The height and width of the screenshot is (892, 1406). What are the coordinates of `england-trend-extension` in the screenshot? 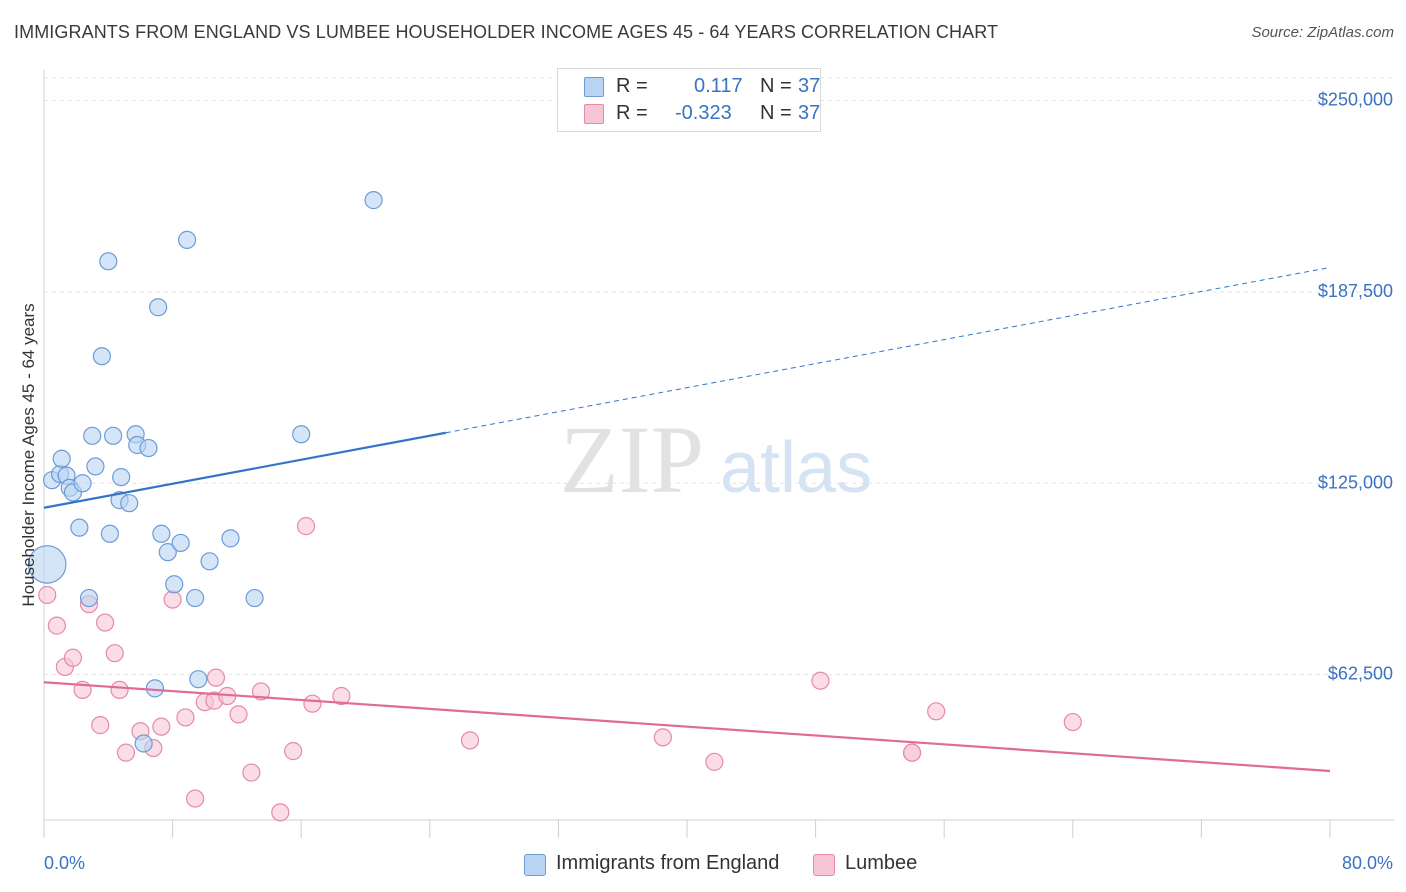 It's located at (888, 350).